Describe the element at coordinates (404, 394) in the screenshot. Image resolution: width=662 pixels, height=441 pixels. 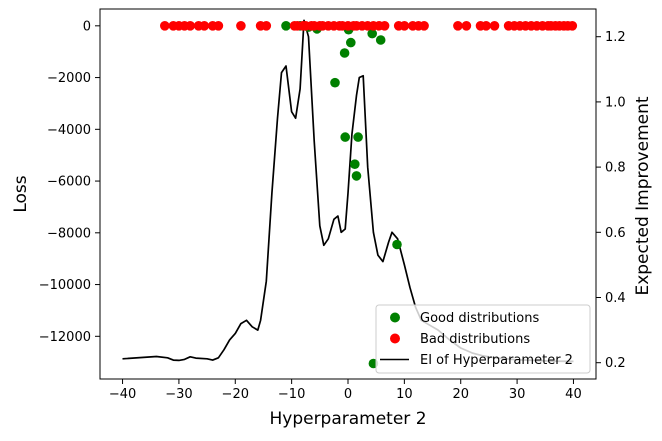
I see `x-tick-label: 10` at that location.